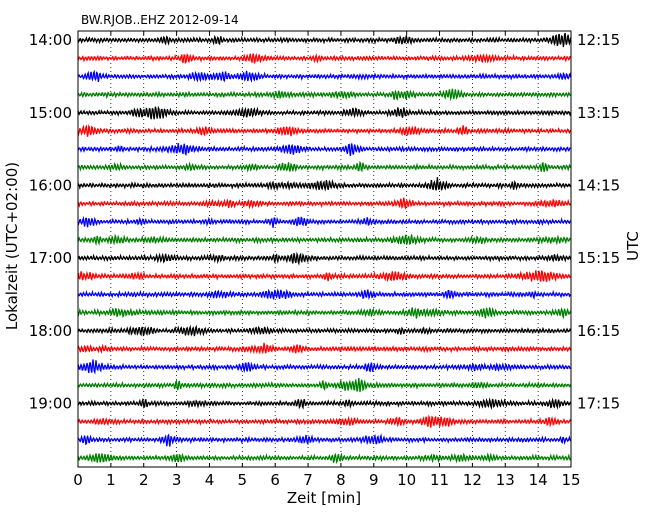  I want to click on x-tick-label: 11, so click(439, 480).